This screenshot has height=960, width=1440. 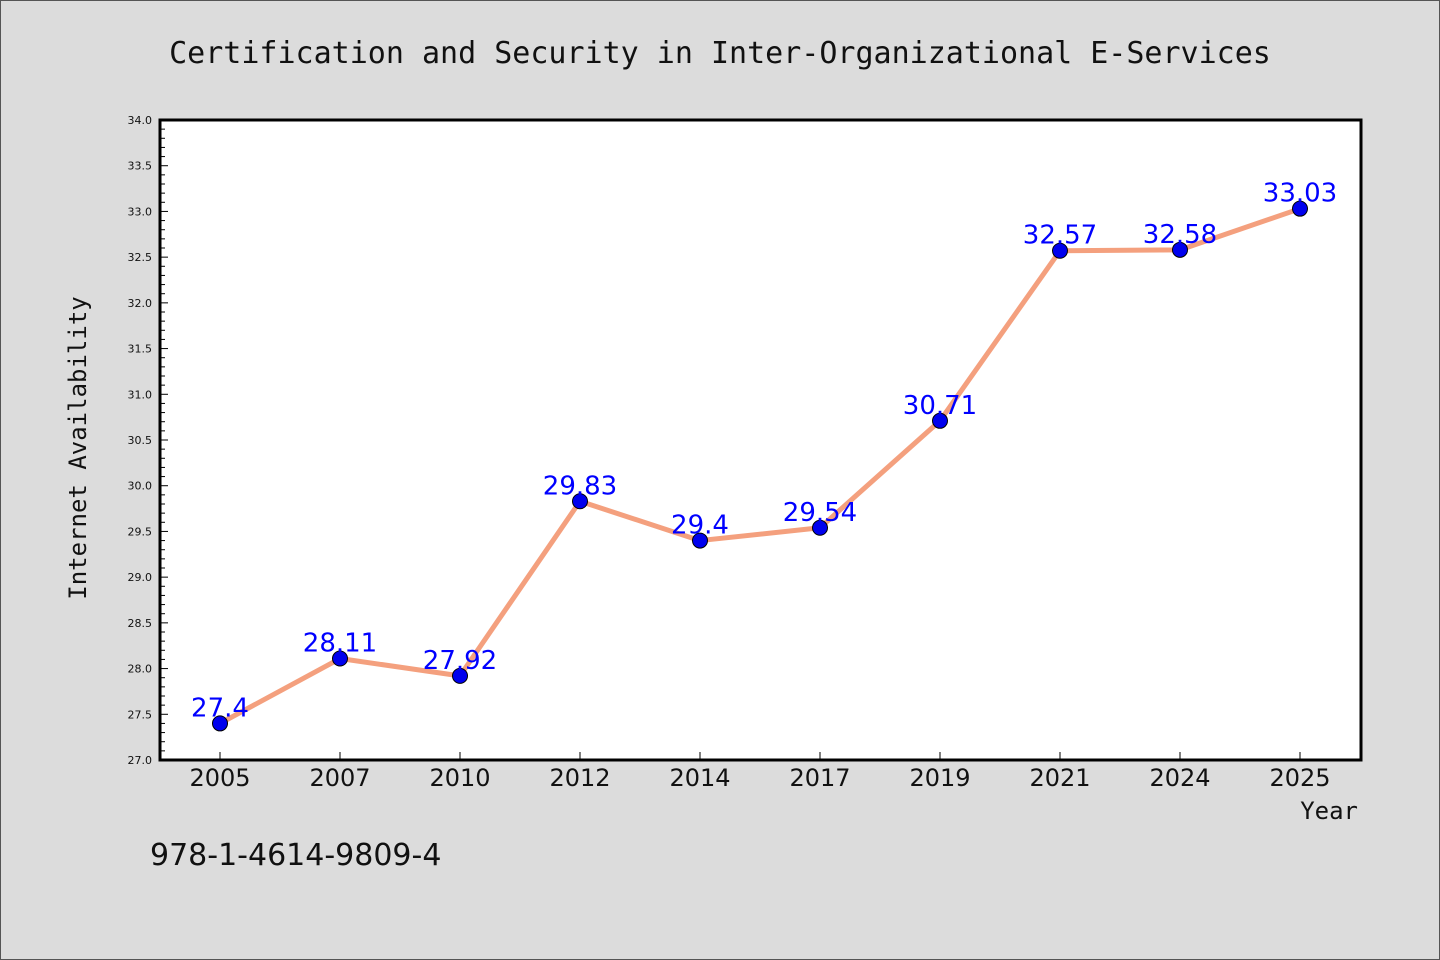 I want to click on y-tick-label: 34.0, so click(x=140, y=120).